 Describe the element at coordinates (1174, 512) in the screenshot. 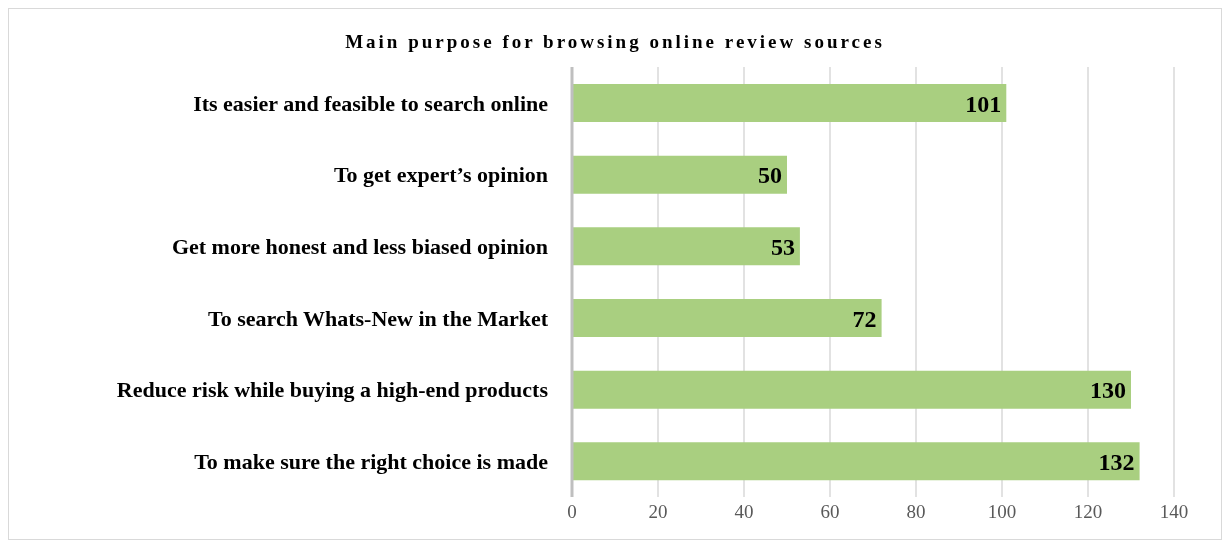

I see `x-tick-label: 140` at that location.